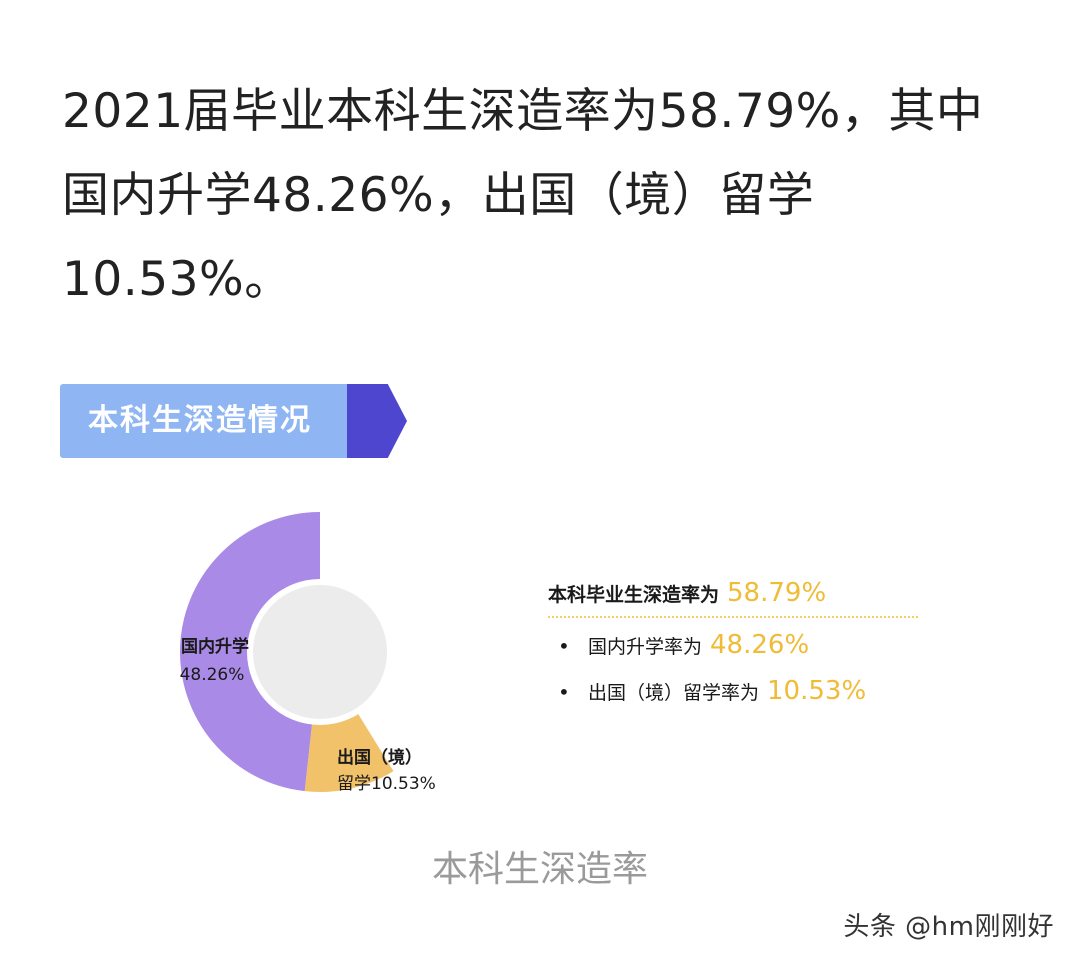 Image resolution: width=1080 pixels, height=964 pixels. I want to click on section-banner: 本科生深造情况, so click(233, 421).